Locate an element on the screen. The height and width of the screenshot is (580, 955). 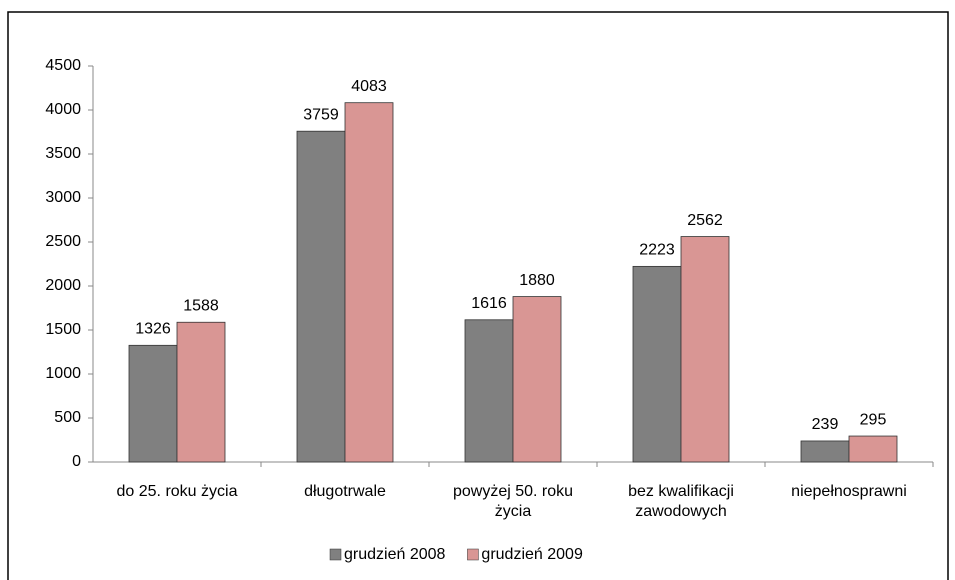
x-tick-label: niepełnosprawni is located at coordinates (849, 491).